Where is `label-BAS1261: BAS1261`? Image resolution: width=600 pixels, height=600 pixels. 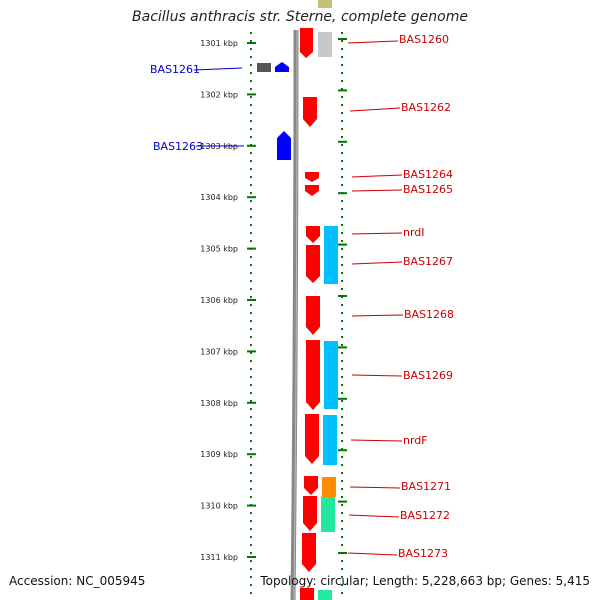
label-BAS1261: BAS1261 is located at coordinates (175, 69).